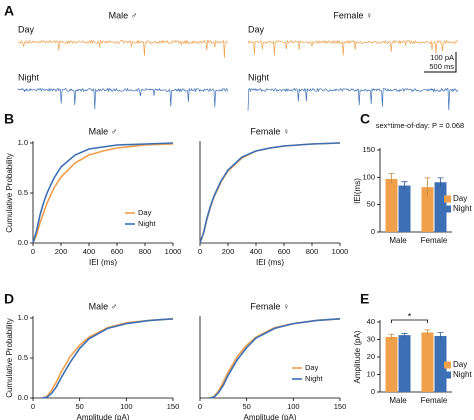  What do you see at coordinates (368, 149) in the screenshot?
I see `y-tick-label: 150` at bounding box center [368, 149].